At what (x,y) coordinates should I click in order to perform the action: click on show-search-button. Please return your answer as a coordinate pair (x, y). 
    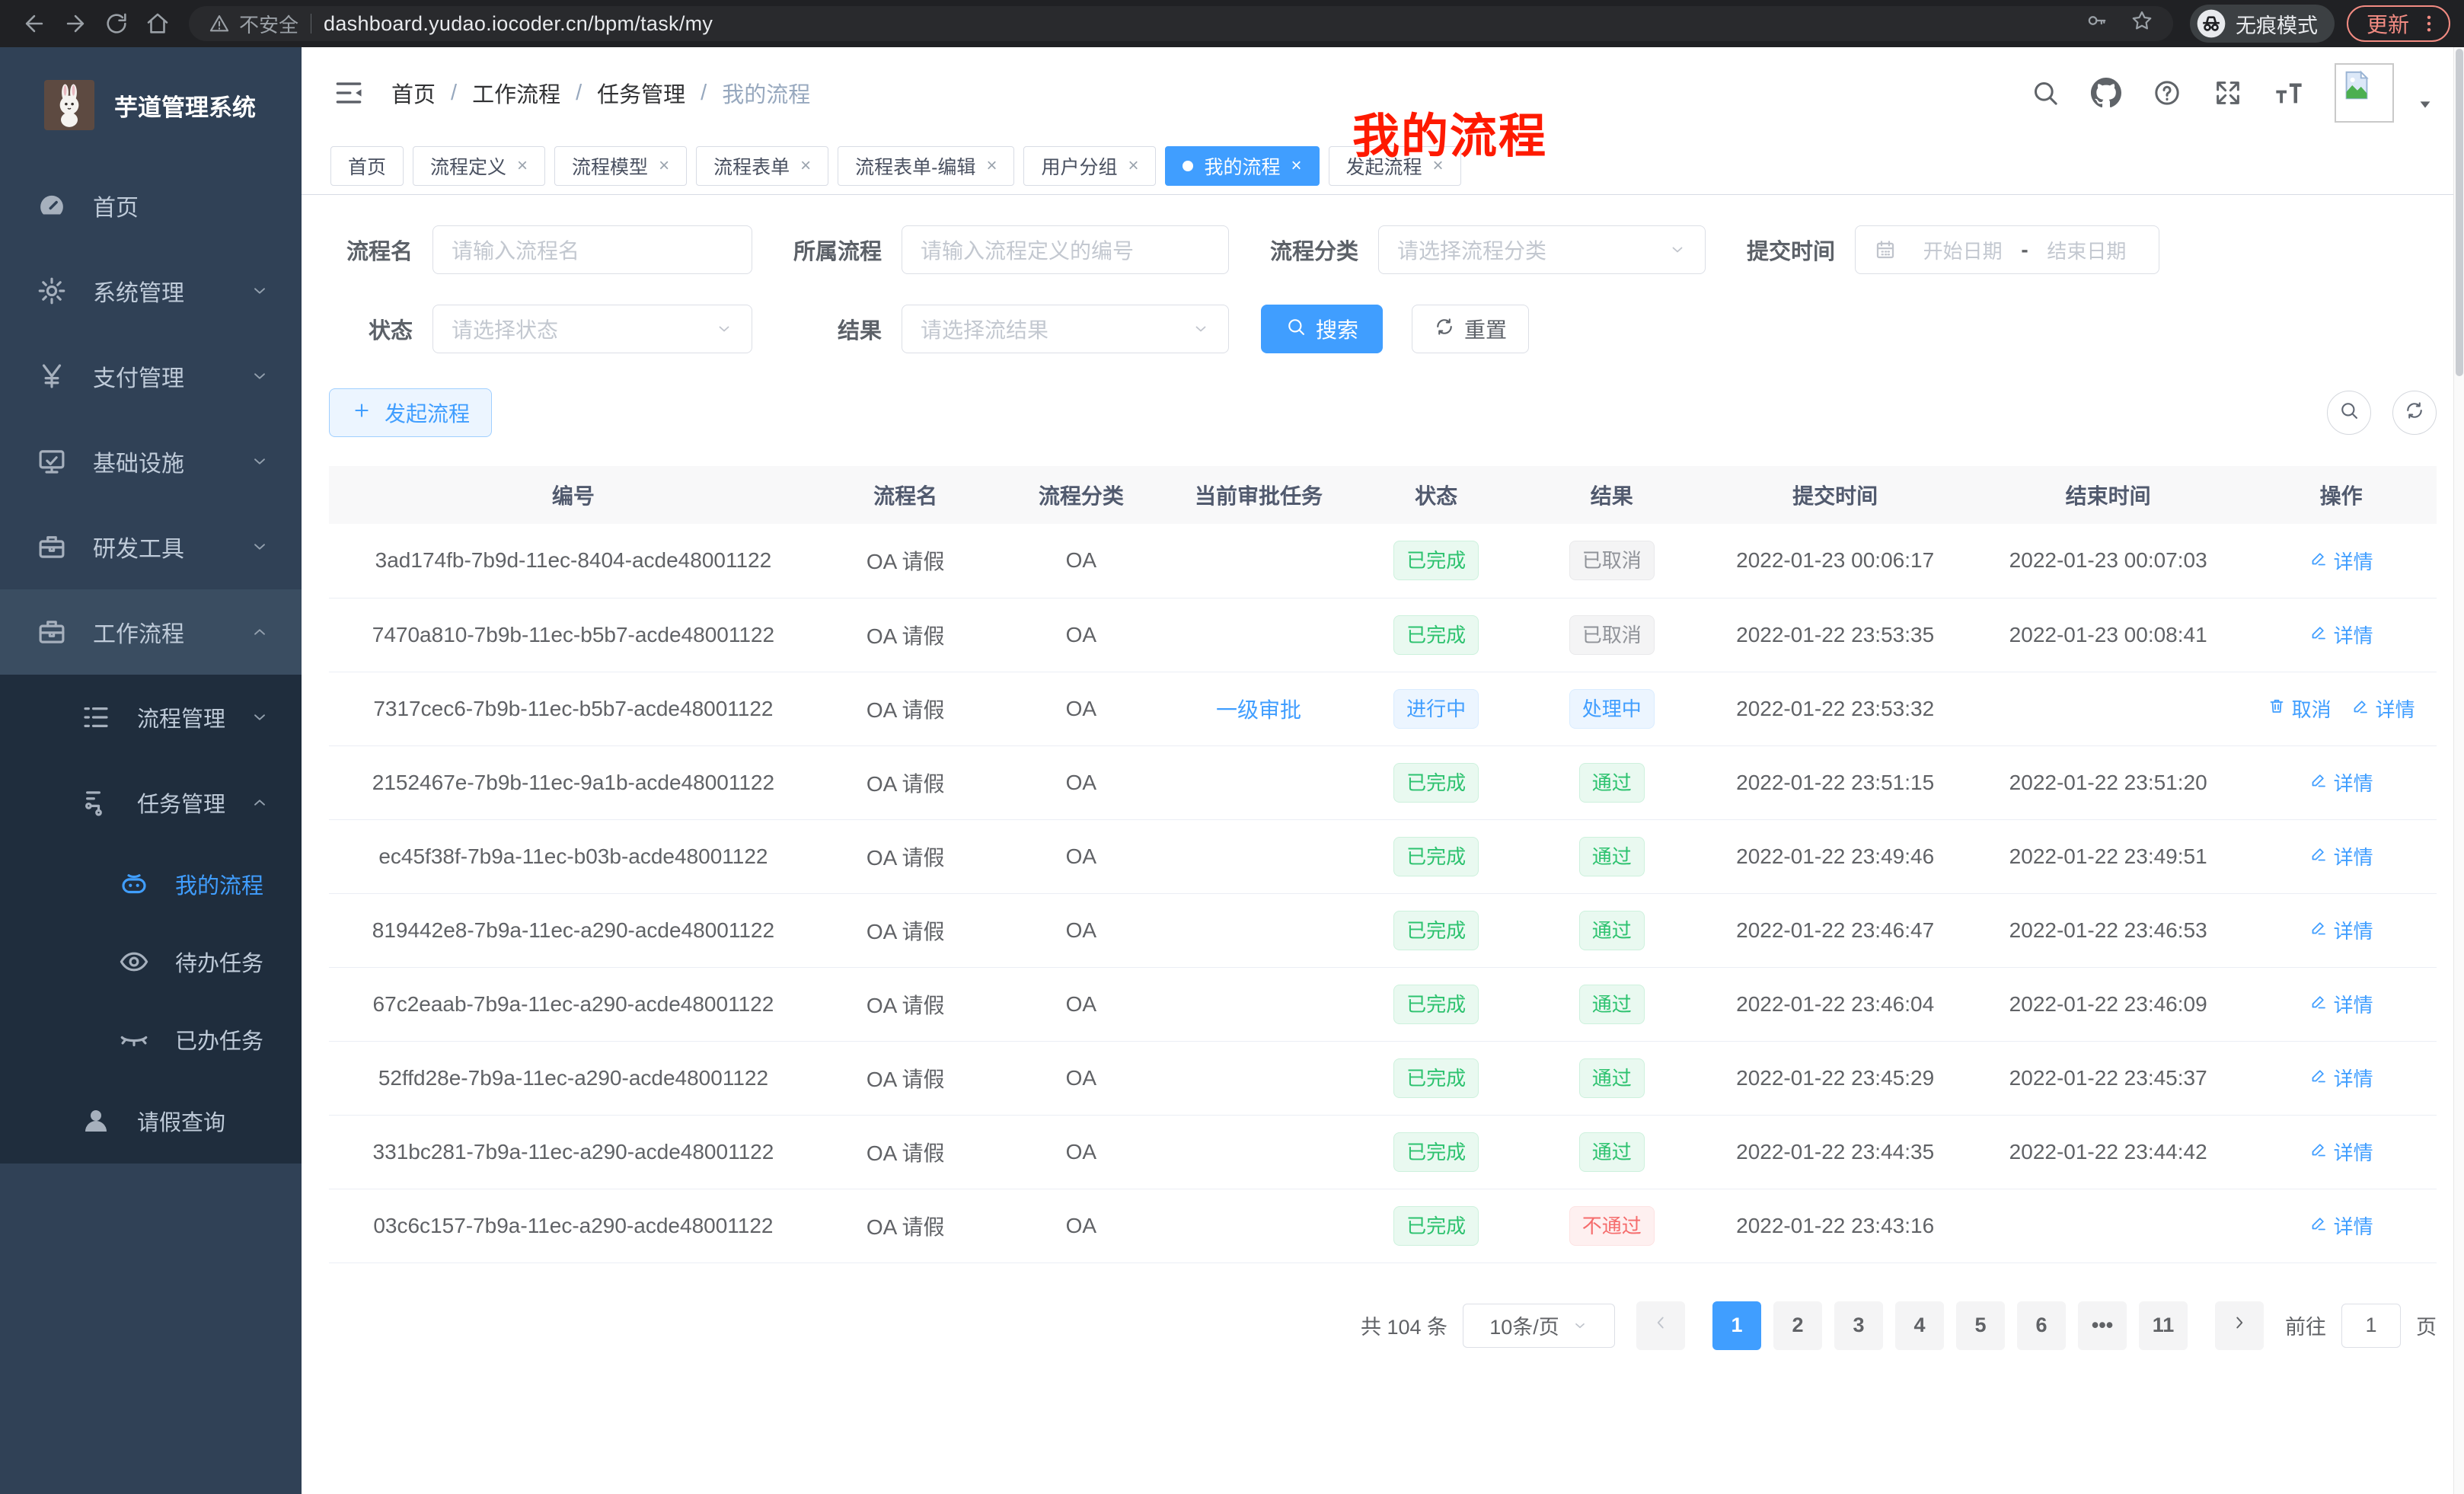
    Looking at the image, I should click on (2349, 413).